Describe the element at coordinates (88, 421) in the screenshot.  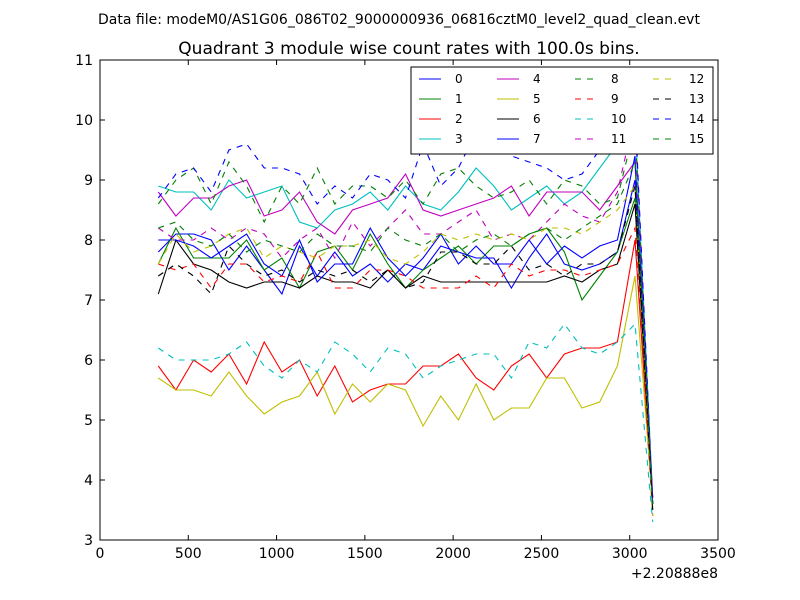
I see `y-tick-label: 5` at that location.